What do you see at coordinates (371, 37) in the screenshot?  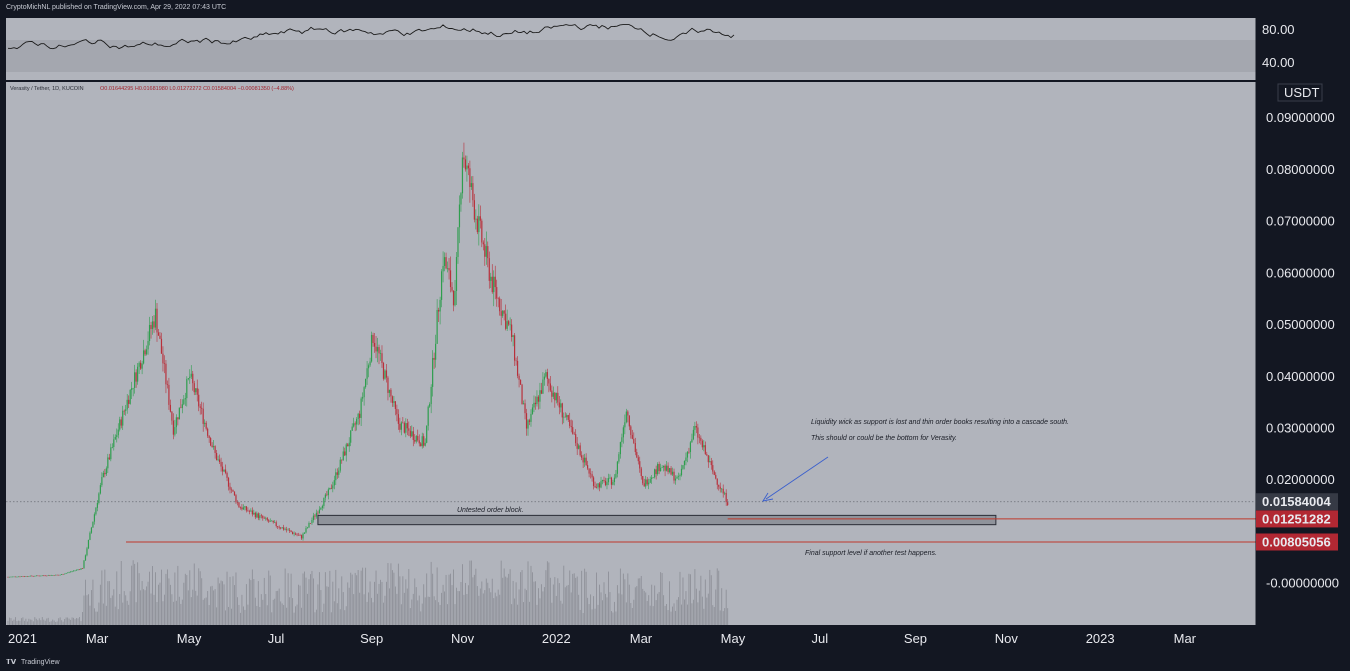 I see `rsi-line` at bounding box center [371, 37].